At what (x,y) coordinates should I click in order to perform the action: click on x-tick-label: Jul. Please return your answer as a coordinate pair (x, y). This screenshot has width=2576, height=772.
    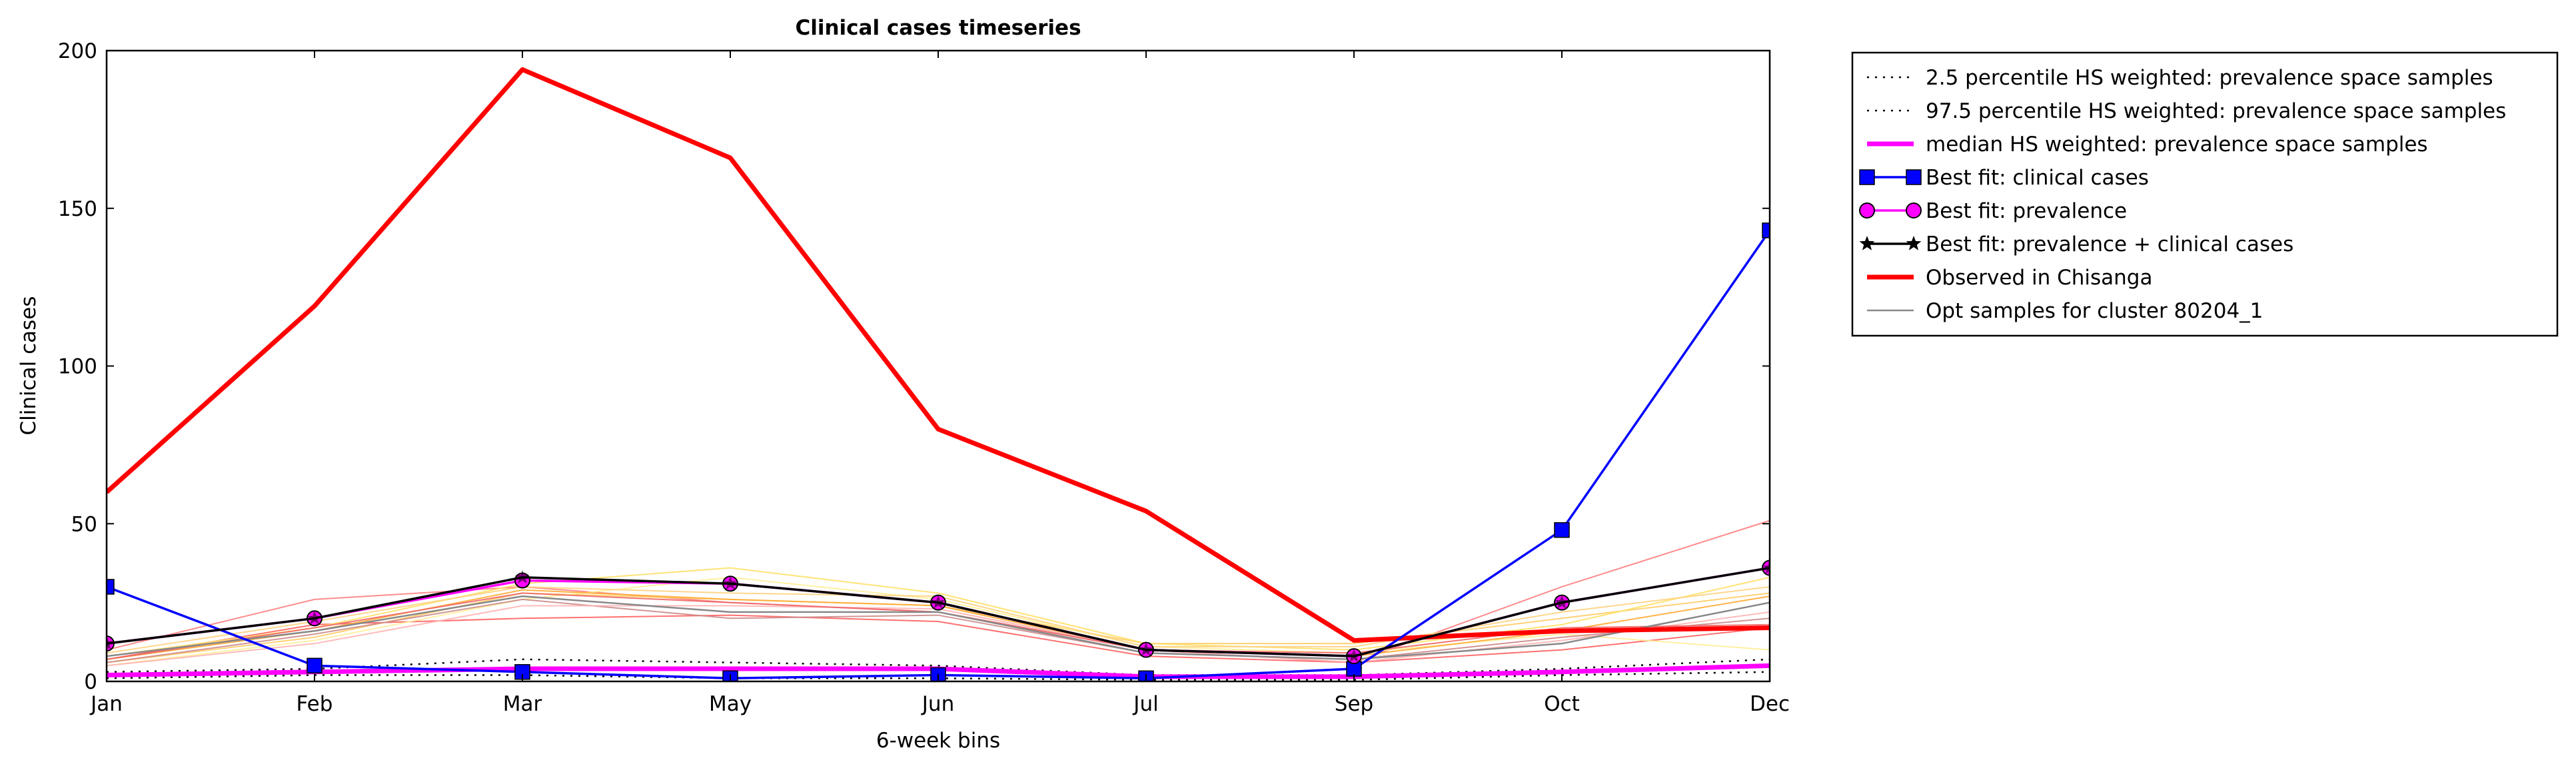
    Looking at the image, I should click on (1145, 704).